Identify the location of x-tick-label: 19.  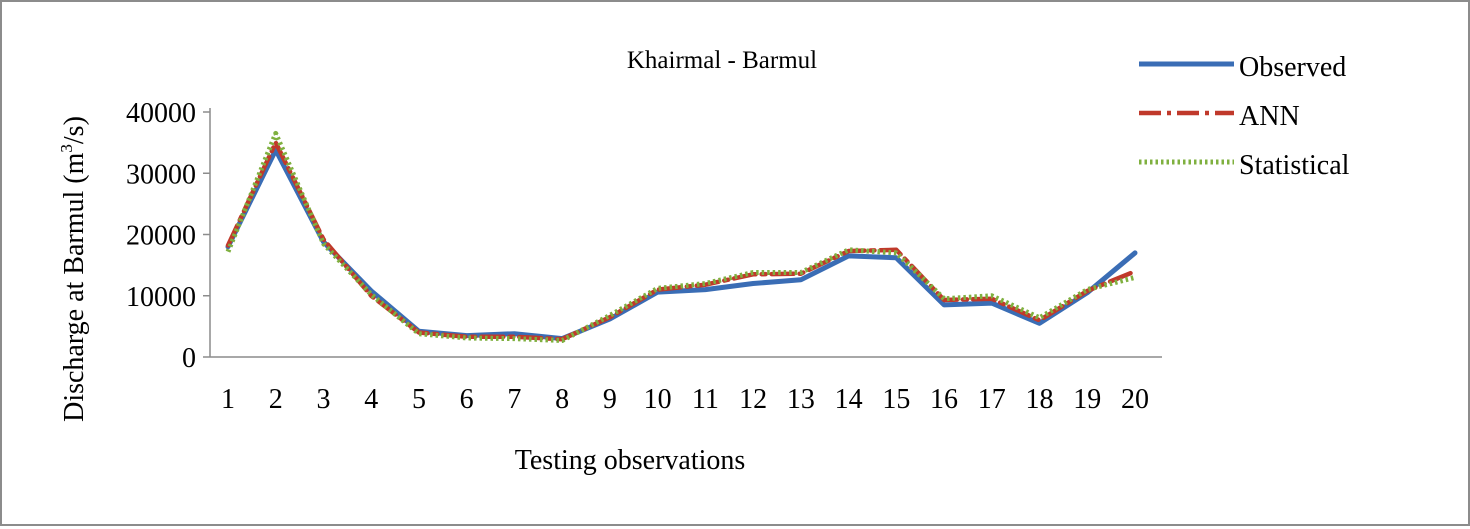
(1087, 399).